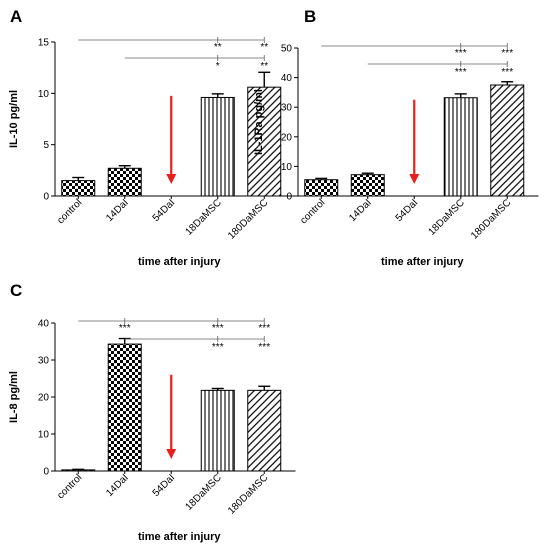 The image size is (546, 550). Describe the element at coordinates (310, 16) in the screenshot. I see `panel-letter: B` at that location.